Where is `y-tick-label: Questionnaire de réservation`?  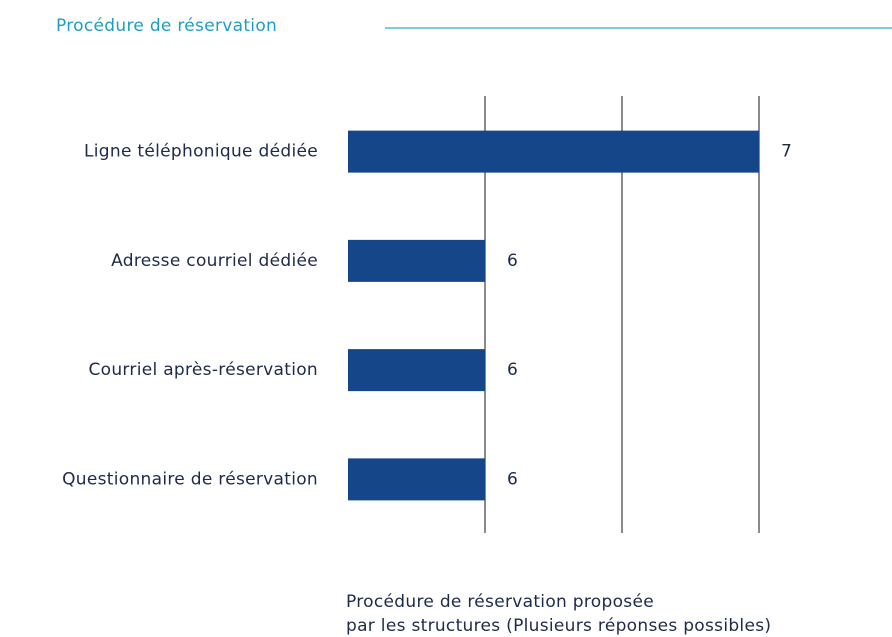
y-tick-label: Questionnaire de réservation is located at coordinates (190, 479).